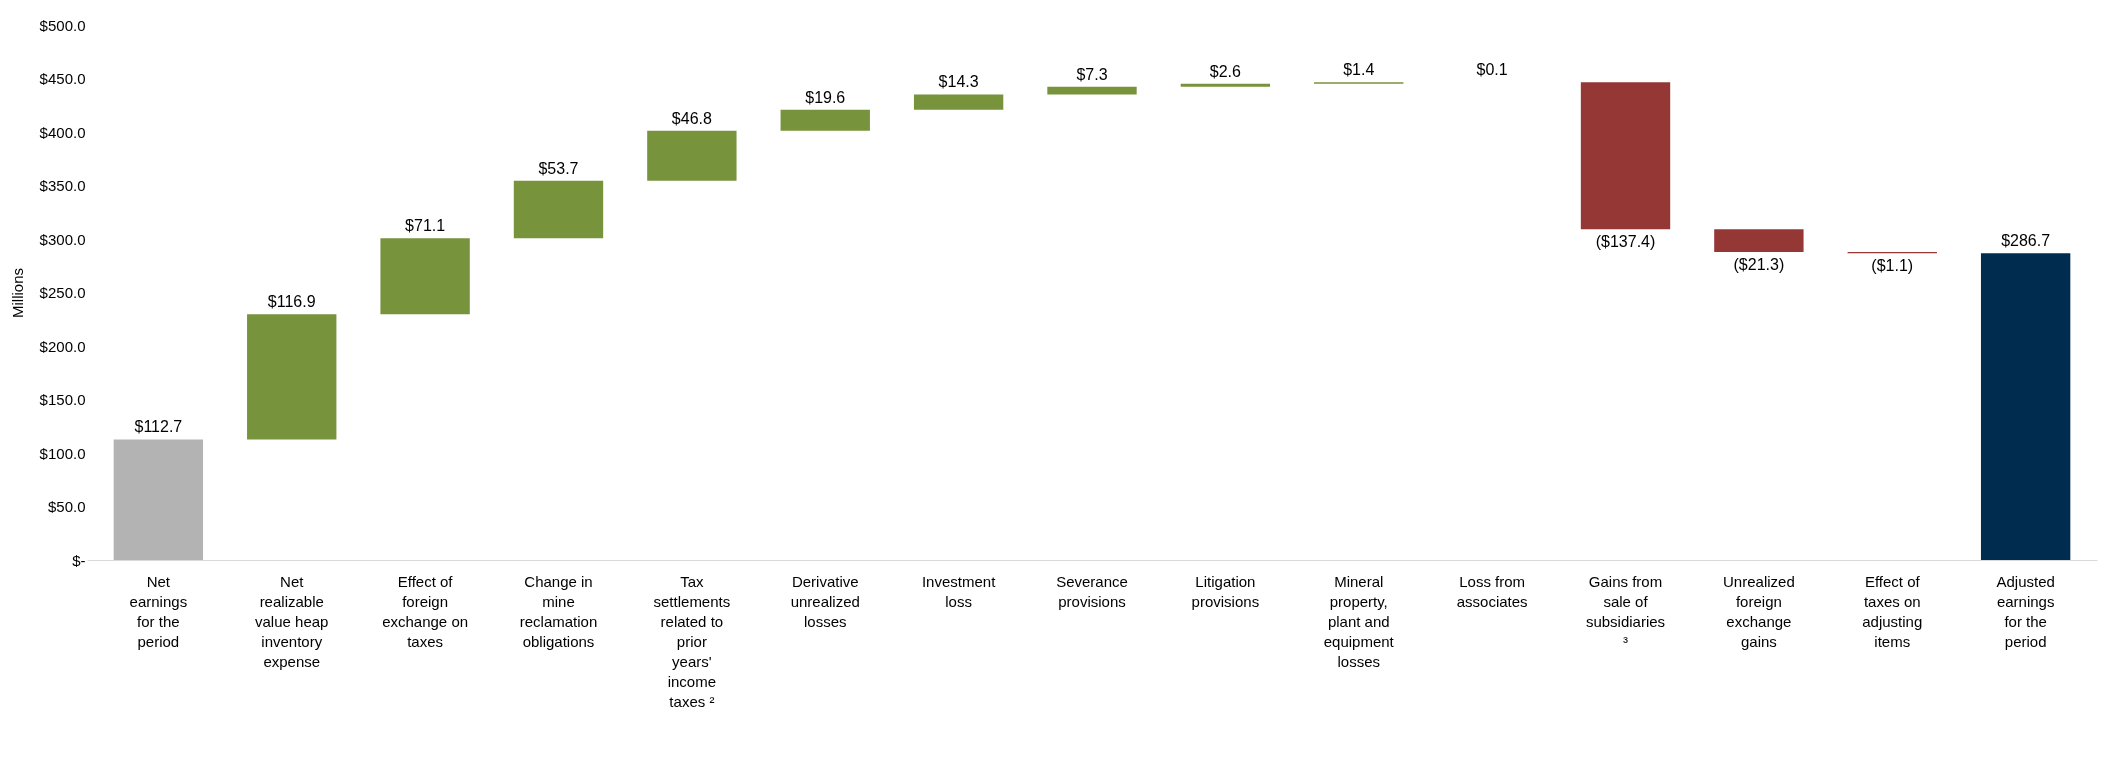 The width and height of the screenshot is (2126, 783). Describe the element at coordinates (691, 118) in the screenshot. I see `data-label: $46.8` at that location.